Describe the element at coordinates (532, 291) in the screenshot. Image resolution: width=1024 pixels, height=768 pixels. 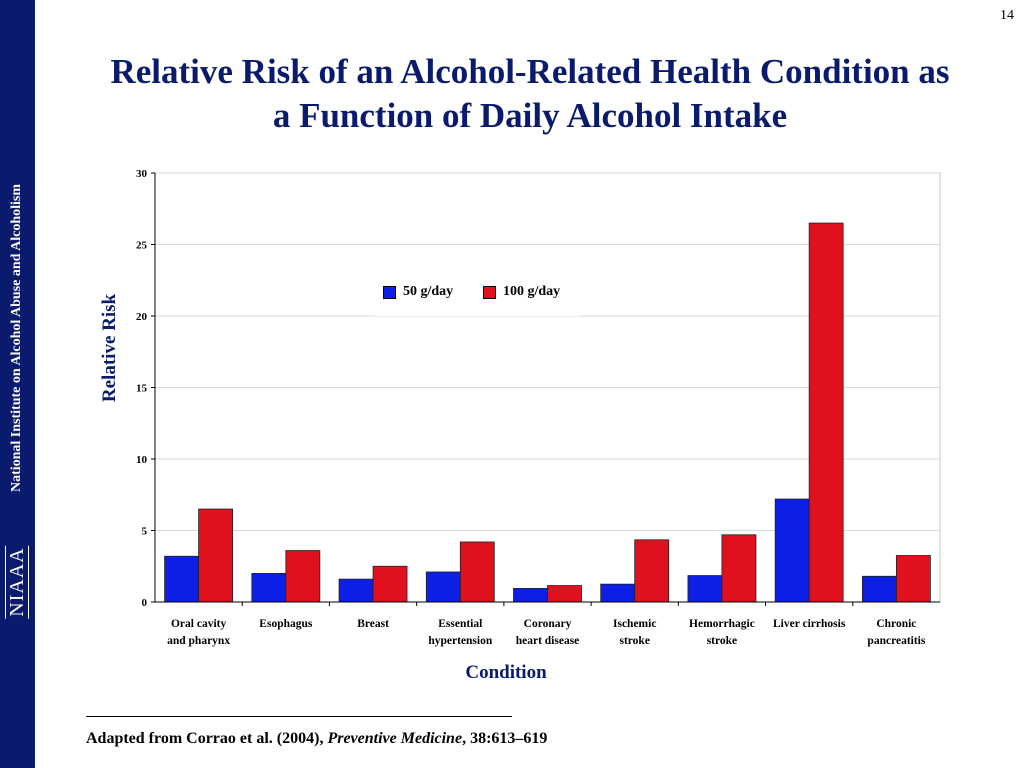
I see `legend-label-100: 100 g/day` at that location.